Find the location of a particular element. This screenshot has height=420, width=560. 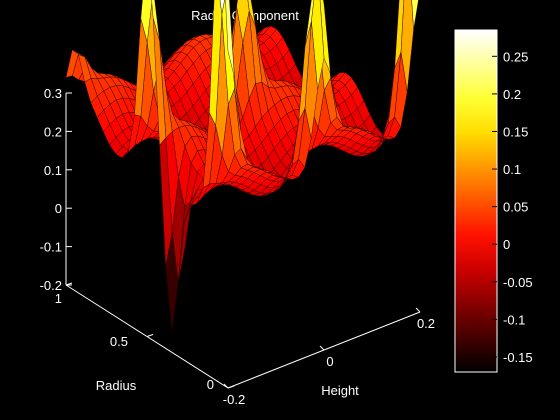

x-tick-label: 0.2 is located at coordinates (426, 323).